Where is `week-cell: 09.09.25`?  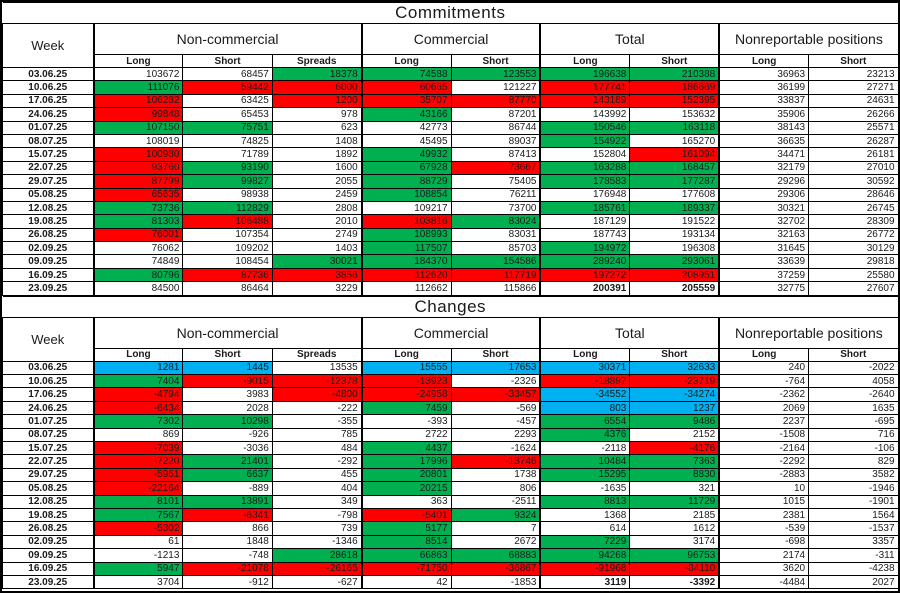
week-cell: 09.09.25 is located at coordinates (48, 261).